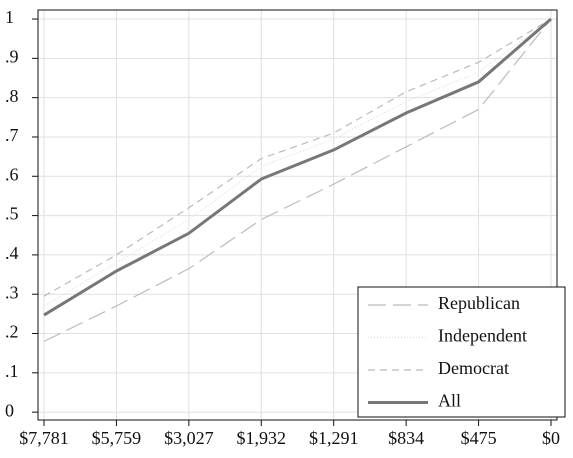 The width and height of the screenshot is (573, 458). What do you see at coordinates (44, 438) in the screenshot?
I see `x-tick-label: $7,781` at bounding box center [44, 438].